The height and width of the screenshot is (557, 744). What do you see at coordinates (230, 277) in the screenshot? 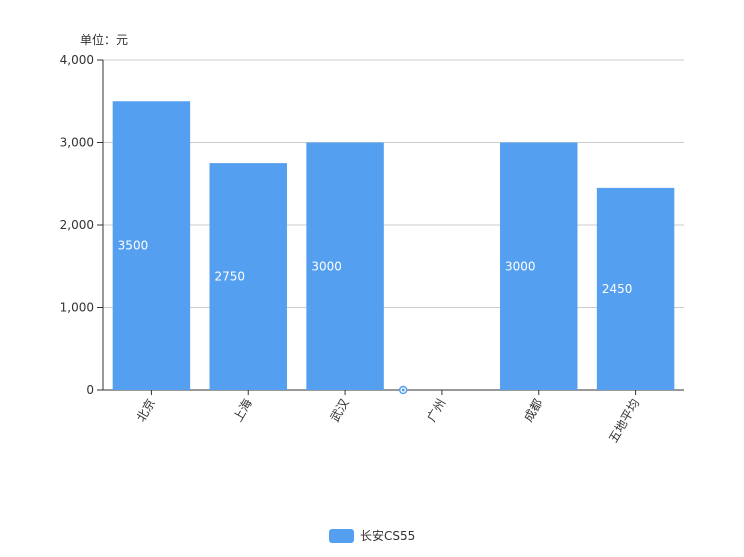
I see `data-label: 2750` at bounding box center [230, 277].